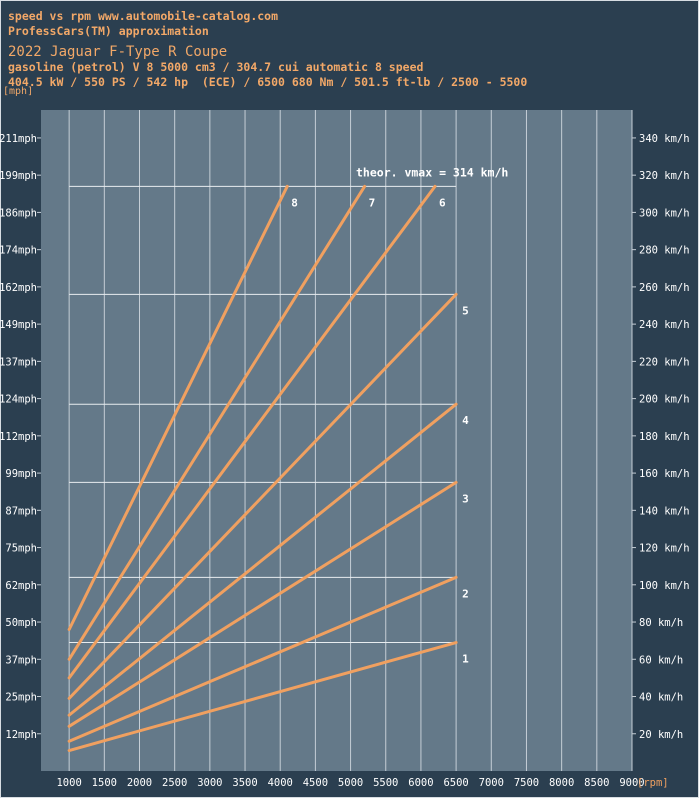 Image resolution: width=699 pixels, height=798 pixels. What do you see at coordinates (420, 783) in the screenshot?
I see `x-tick-label: 6000` at bounding box center [420, 783].